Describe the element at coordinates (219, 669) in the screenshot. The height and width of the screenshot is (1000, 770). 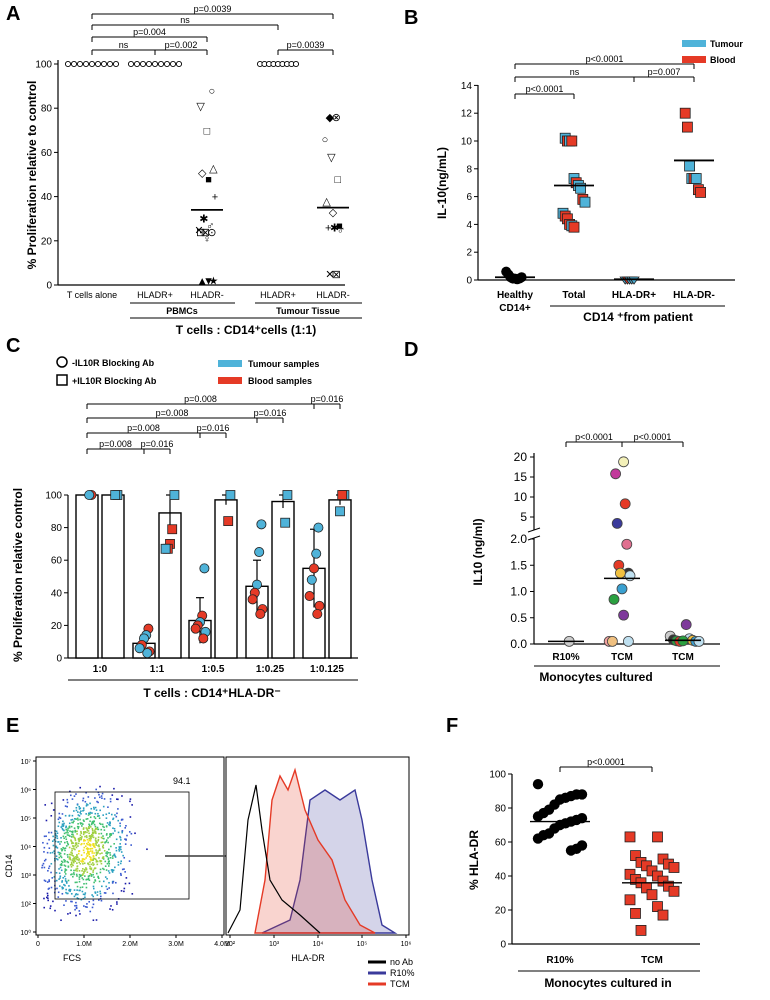
I see `panel-c-categories: 1:0 1:1 1:0.5 1:0.25 1:0.125` at that location.